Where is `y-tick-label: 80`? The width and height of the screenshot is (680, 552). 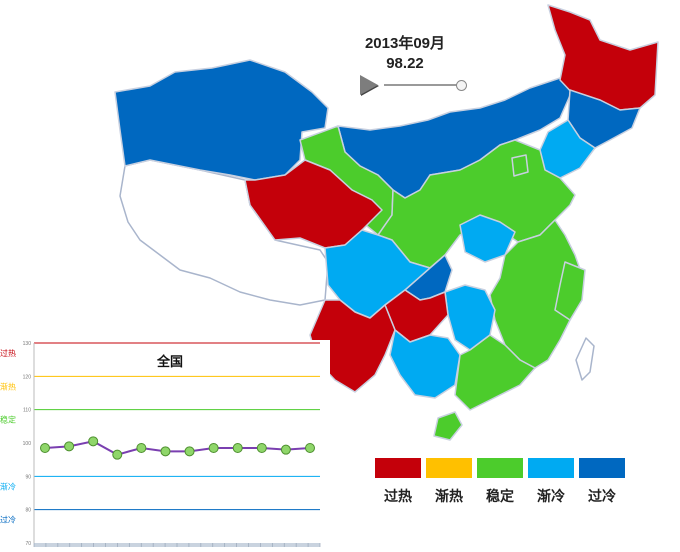
y-tick-label: 80 is located at coordinates (28, 511).